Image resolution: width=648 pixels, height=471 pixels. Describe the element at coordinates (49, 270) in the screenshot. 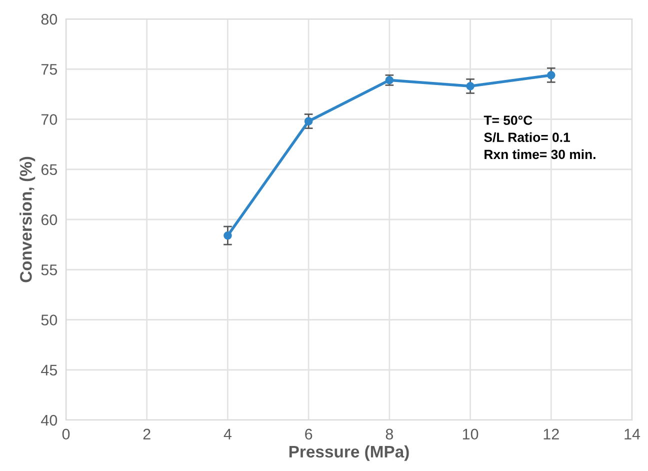

I see `y-tick-label: 55` at that location.